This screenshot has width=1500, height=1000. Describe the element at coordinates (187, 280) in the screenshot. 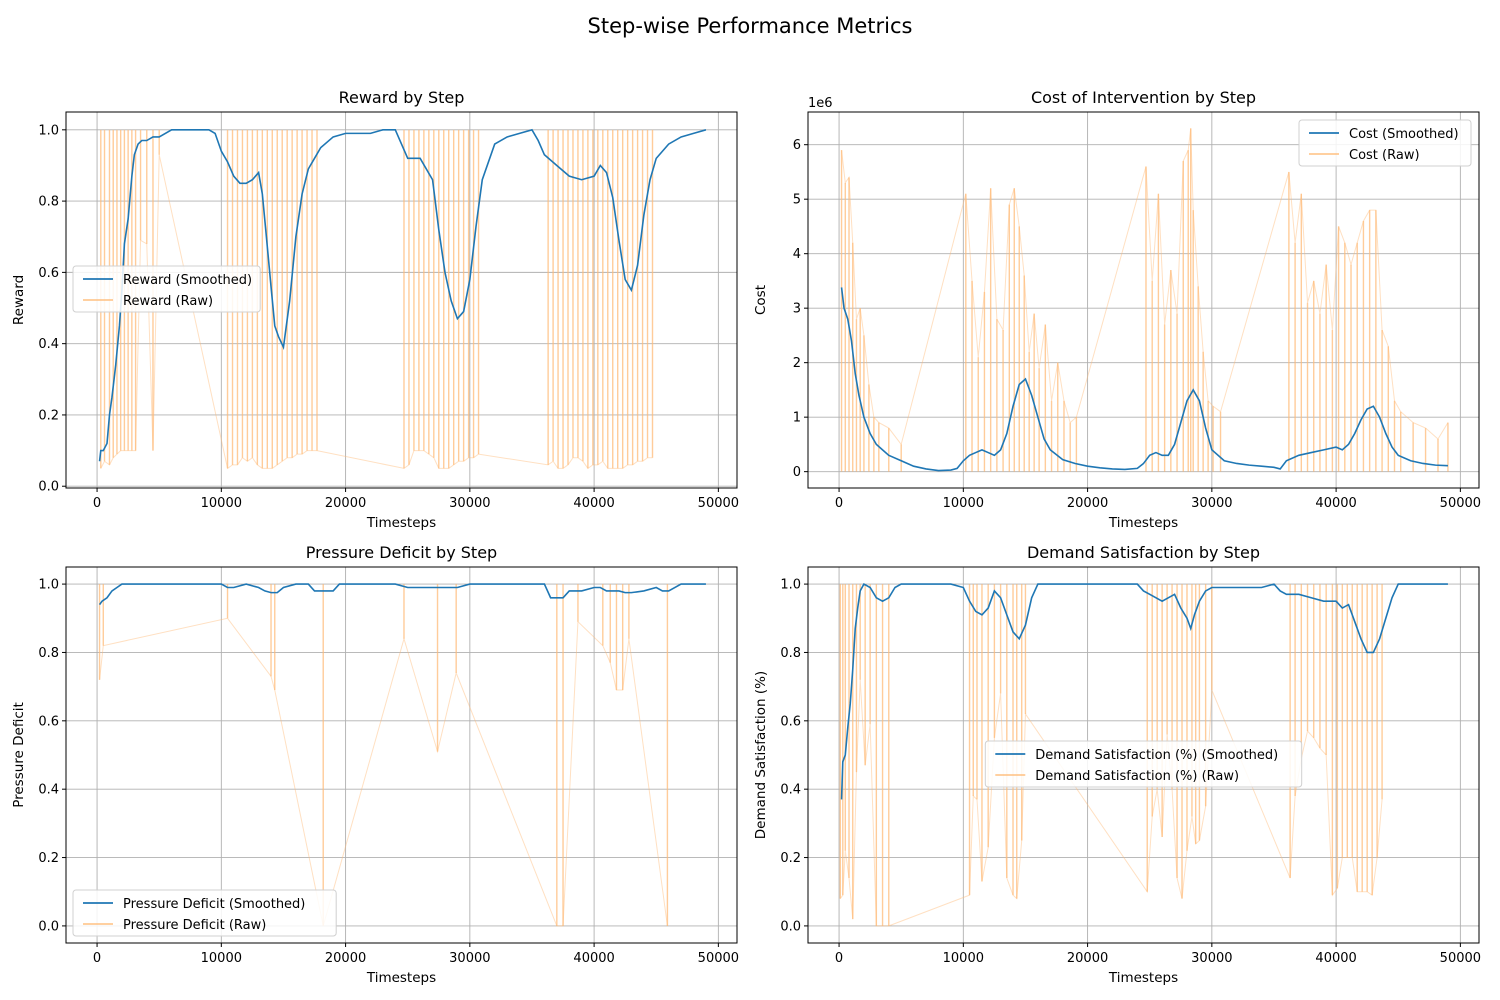

I see `legend-label: Reward (Smoothed)` at that location.